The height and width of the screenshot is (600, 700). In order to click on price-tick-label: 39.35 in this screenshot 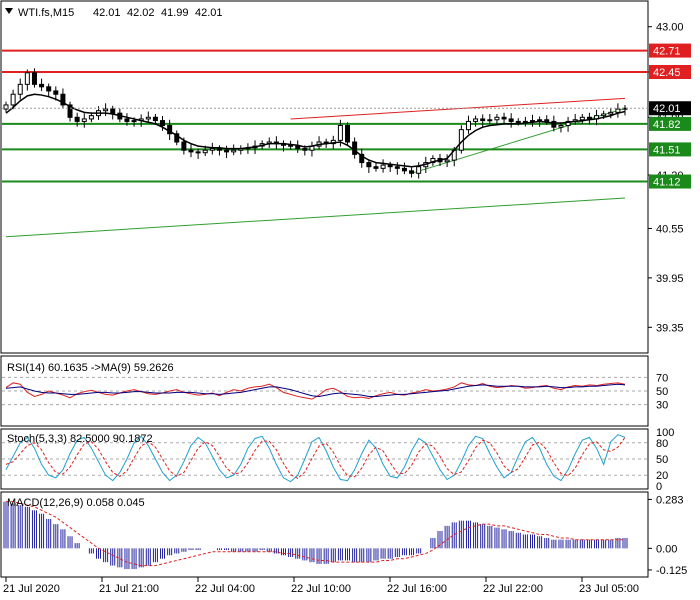, I will do `click(670, 328)`.